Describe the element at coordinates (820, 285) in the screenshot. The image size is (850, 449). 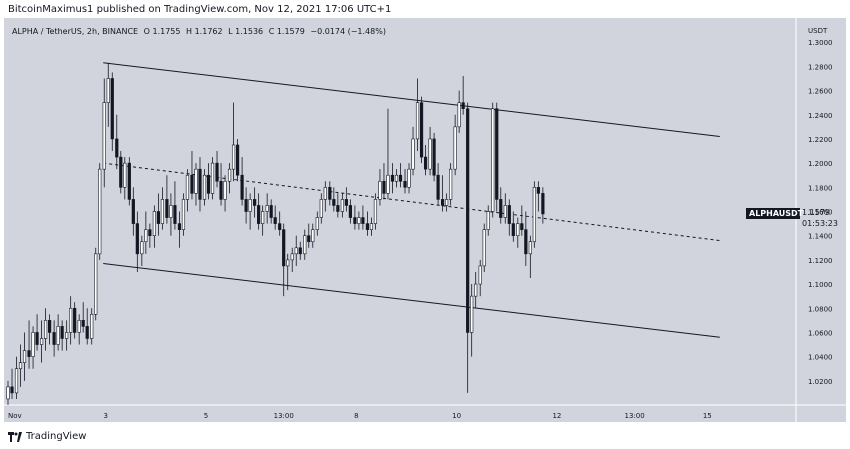
I see `price-tick-label-4: 1.1000` at that location.